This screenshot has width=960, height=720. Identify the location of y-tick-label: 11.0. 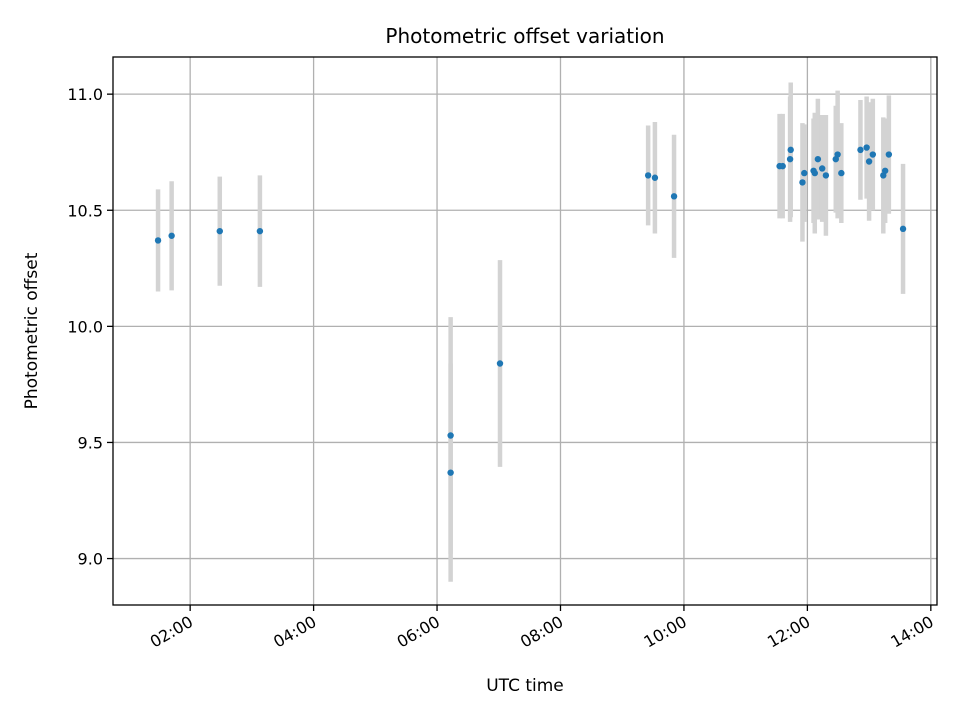
(85, 94).